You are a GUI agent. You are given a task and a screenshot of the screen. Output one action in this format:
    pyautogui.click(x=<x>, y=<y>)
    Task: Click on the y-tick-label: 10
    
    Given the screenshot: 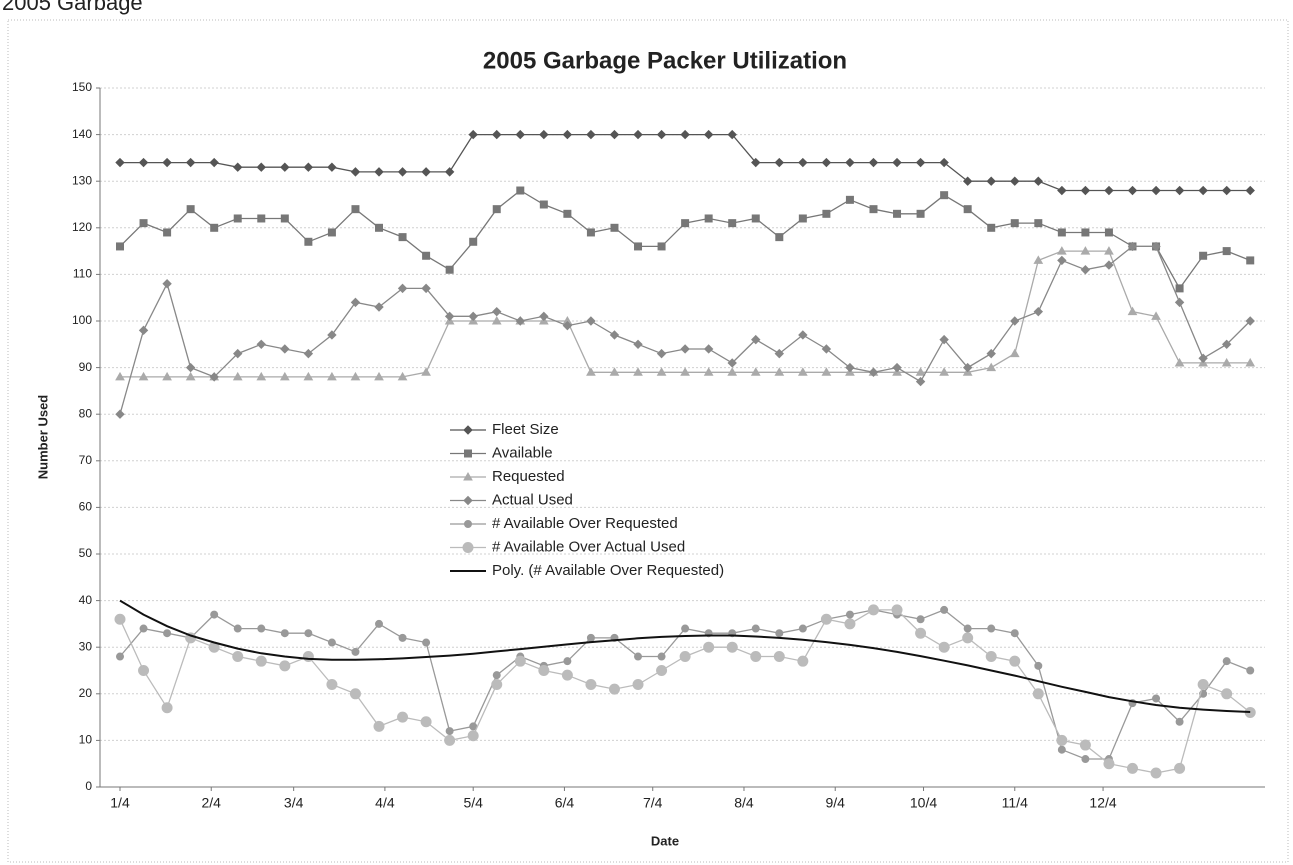 What is the action you would take?
    pyautogui.click(x=86, y=740)
    